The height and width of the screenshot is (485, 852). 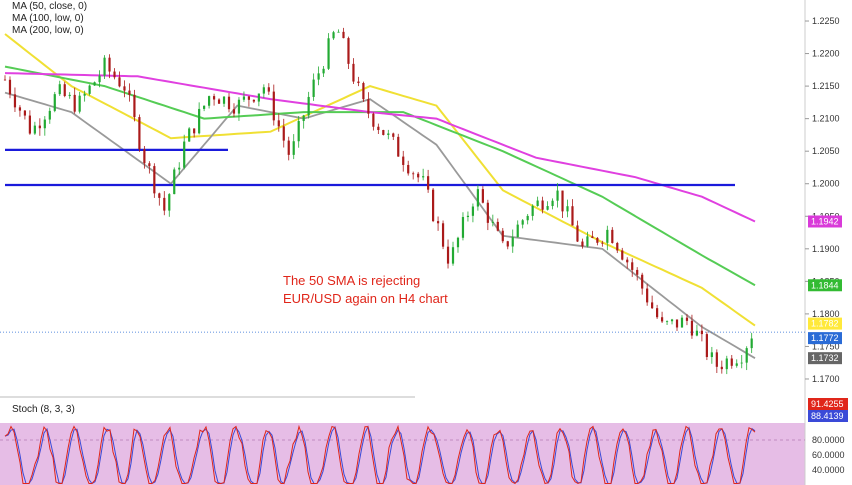 I want to click on price-tick-label: 1.1900, so click(x=826, y=249).